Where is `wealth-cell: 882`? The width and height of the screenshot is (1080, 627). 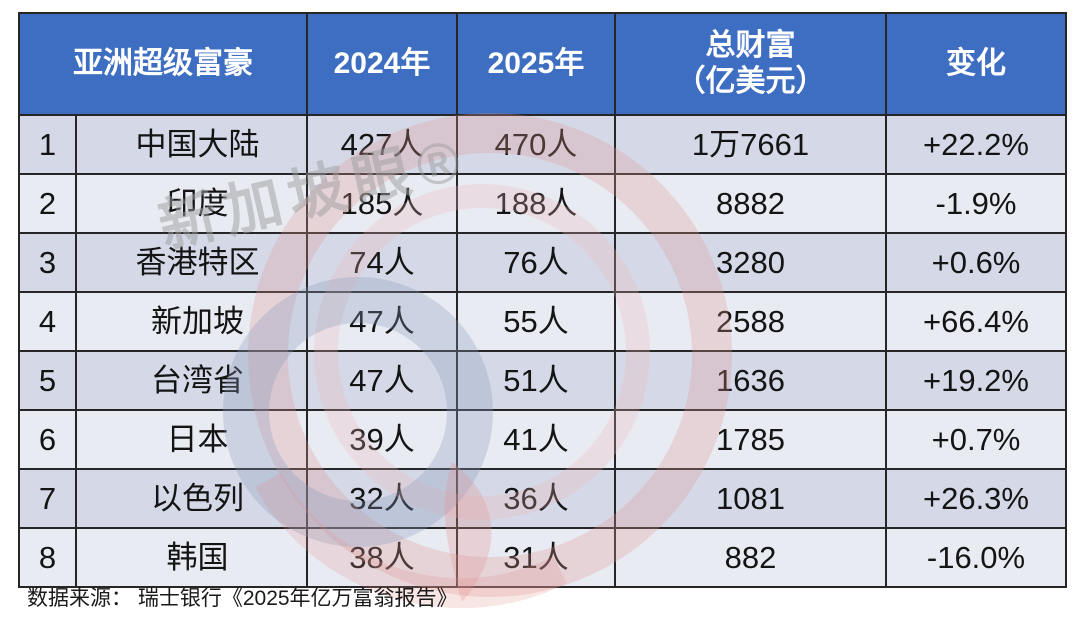 wealth-cell: 882 is located at coordinates (750, 557).